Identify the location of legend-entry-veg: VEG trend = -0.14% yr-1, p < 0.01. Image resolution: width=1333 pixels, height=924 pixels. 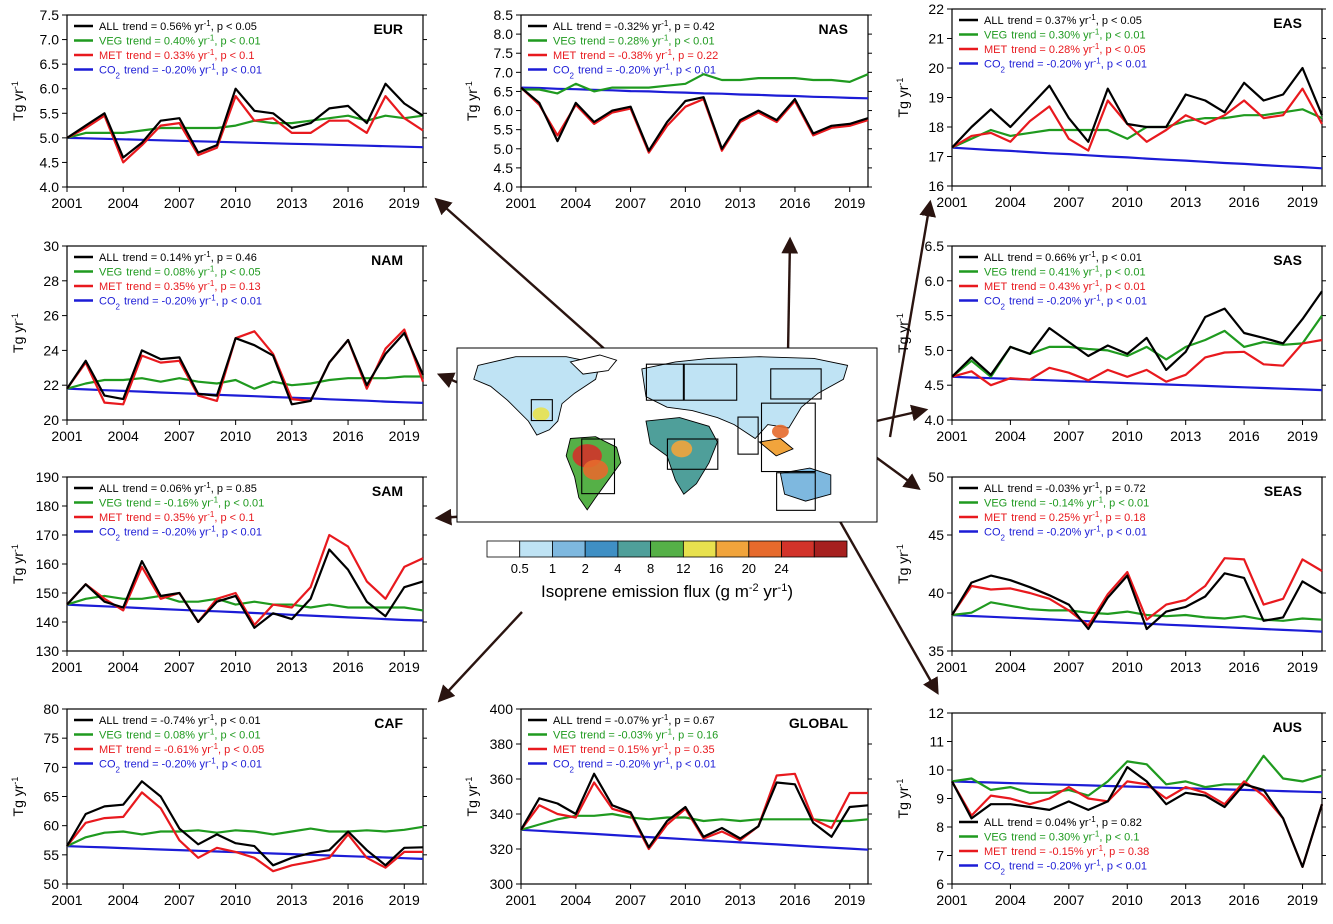
(1066, 502).